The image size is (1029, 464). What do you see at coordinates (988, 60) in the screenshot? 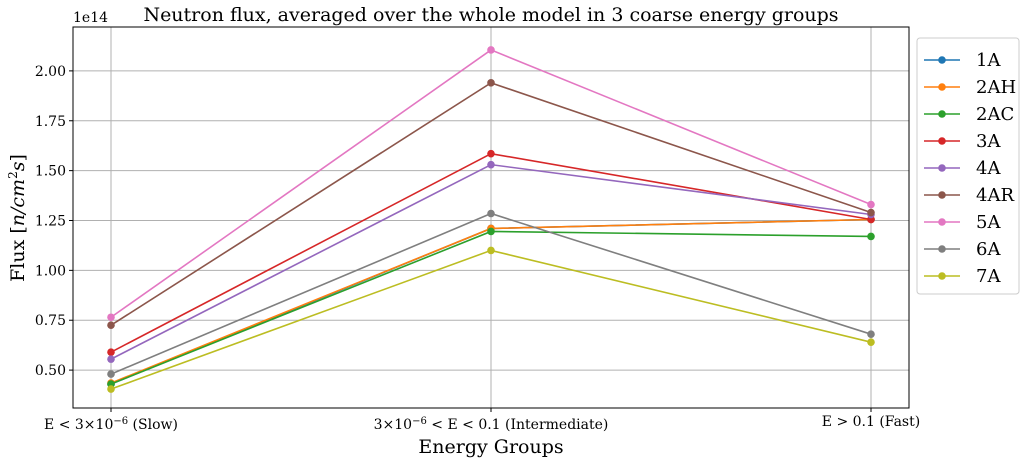
I see `legend-label-1a: 1A` at bounding box center [988, 60].